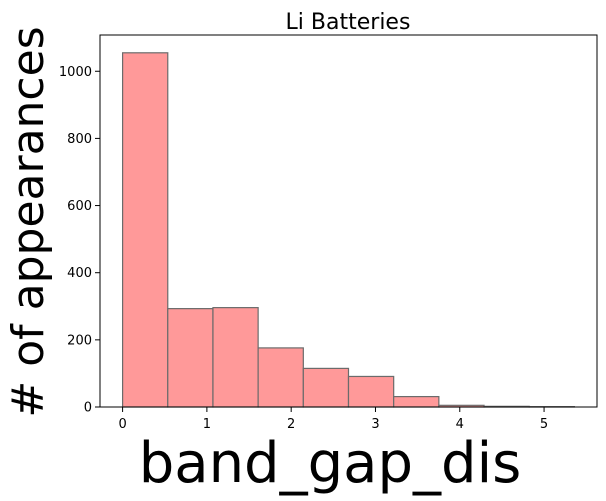 This screenshot has width=606, height=501. I want to click on chart-title: Li Batteries, so click(348, 22).